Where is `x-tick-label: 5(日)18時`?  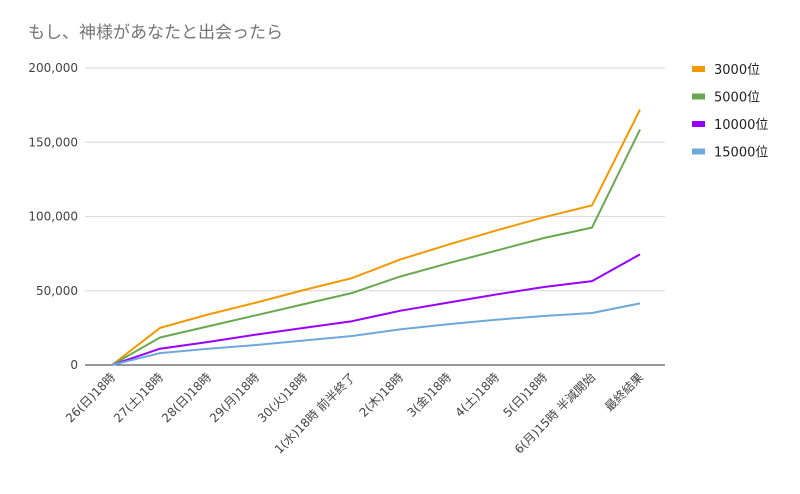
x-tick-label: 5(日)18時 is located at coordinates (525, 395).